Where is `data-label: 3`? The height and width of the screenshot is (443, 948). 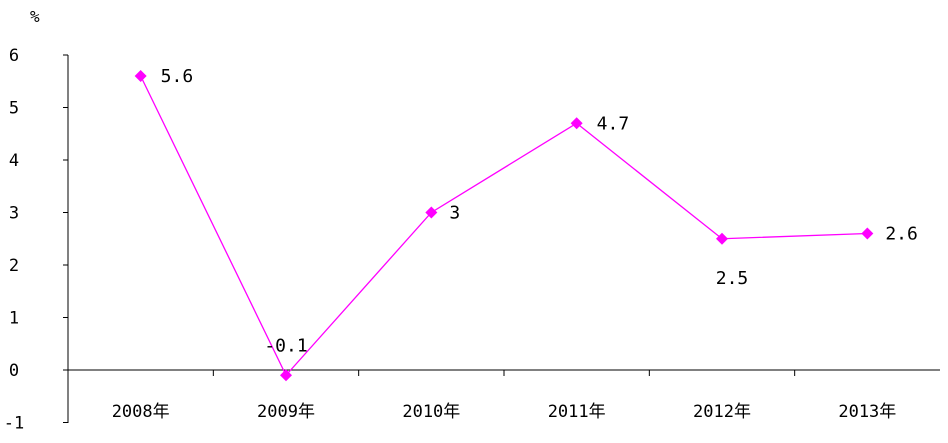
data-label: 3 is located at coordinates (454, 213).